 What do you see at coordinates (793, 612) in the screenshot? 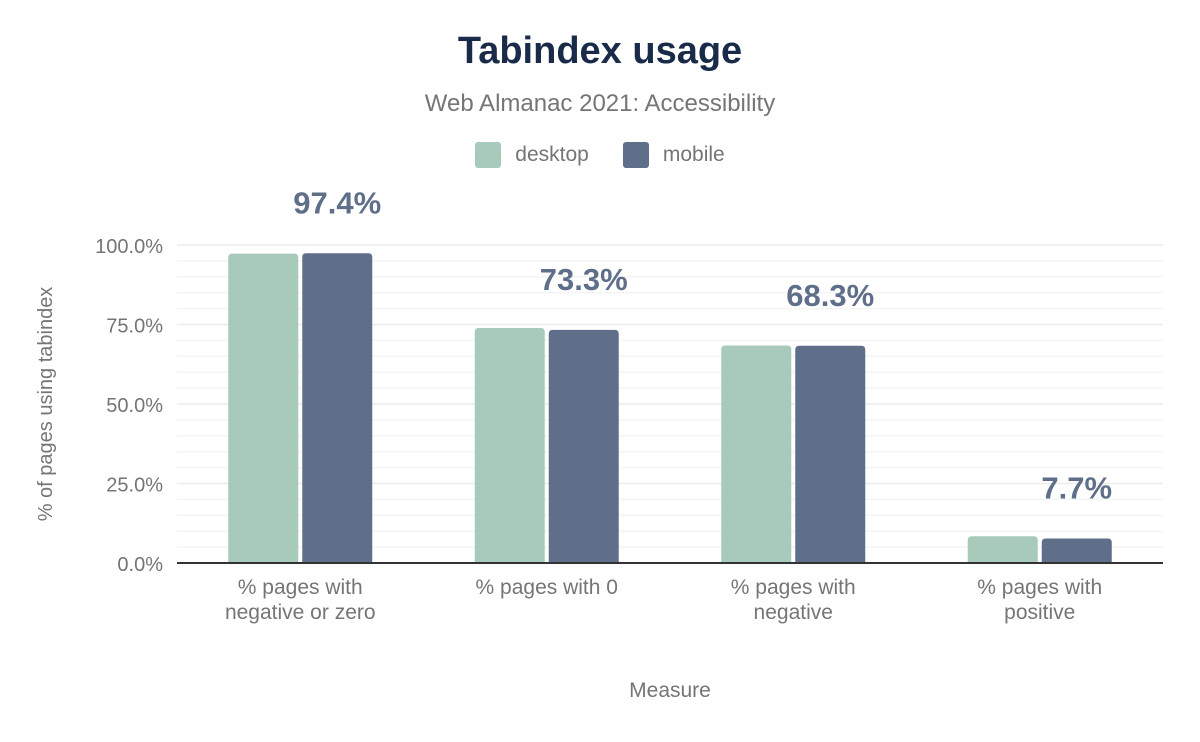
I see `x-tick-label: negative` at bounding box center [793, 612].